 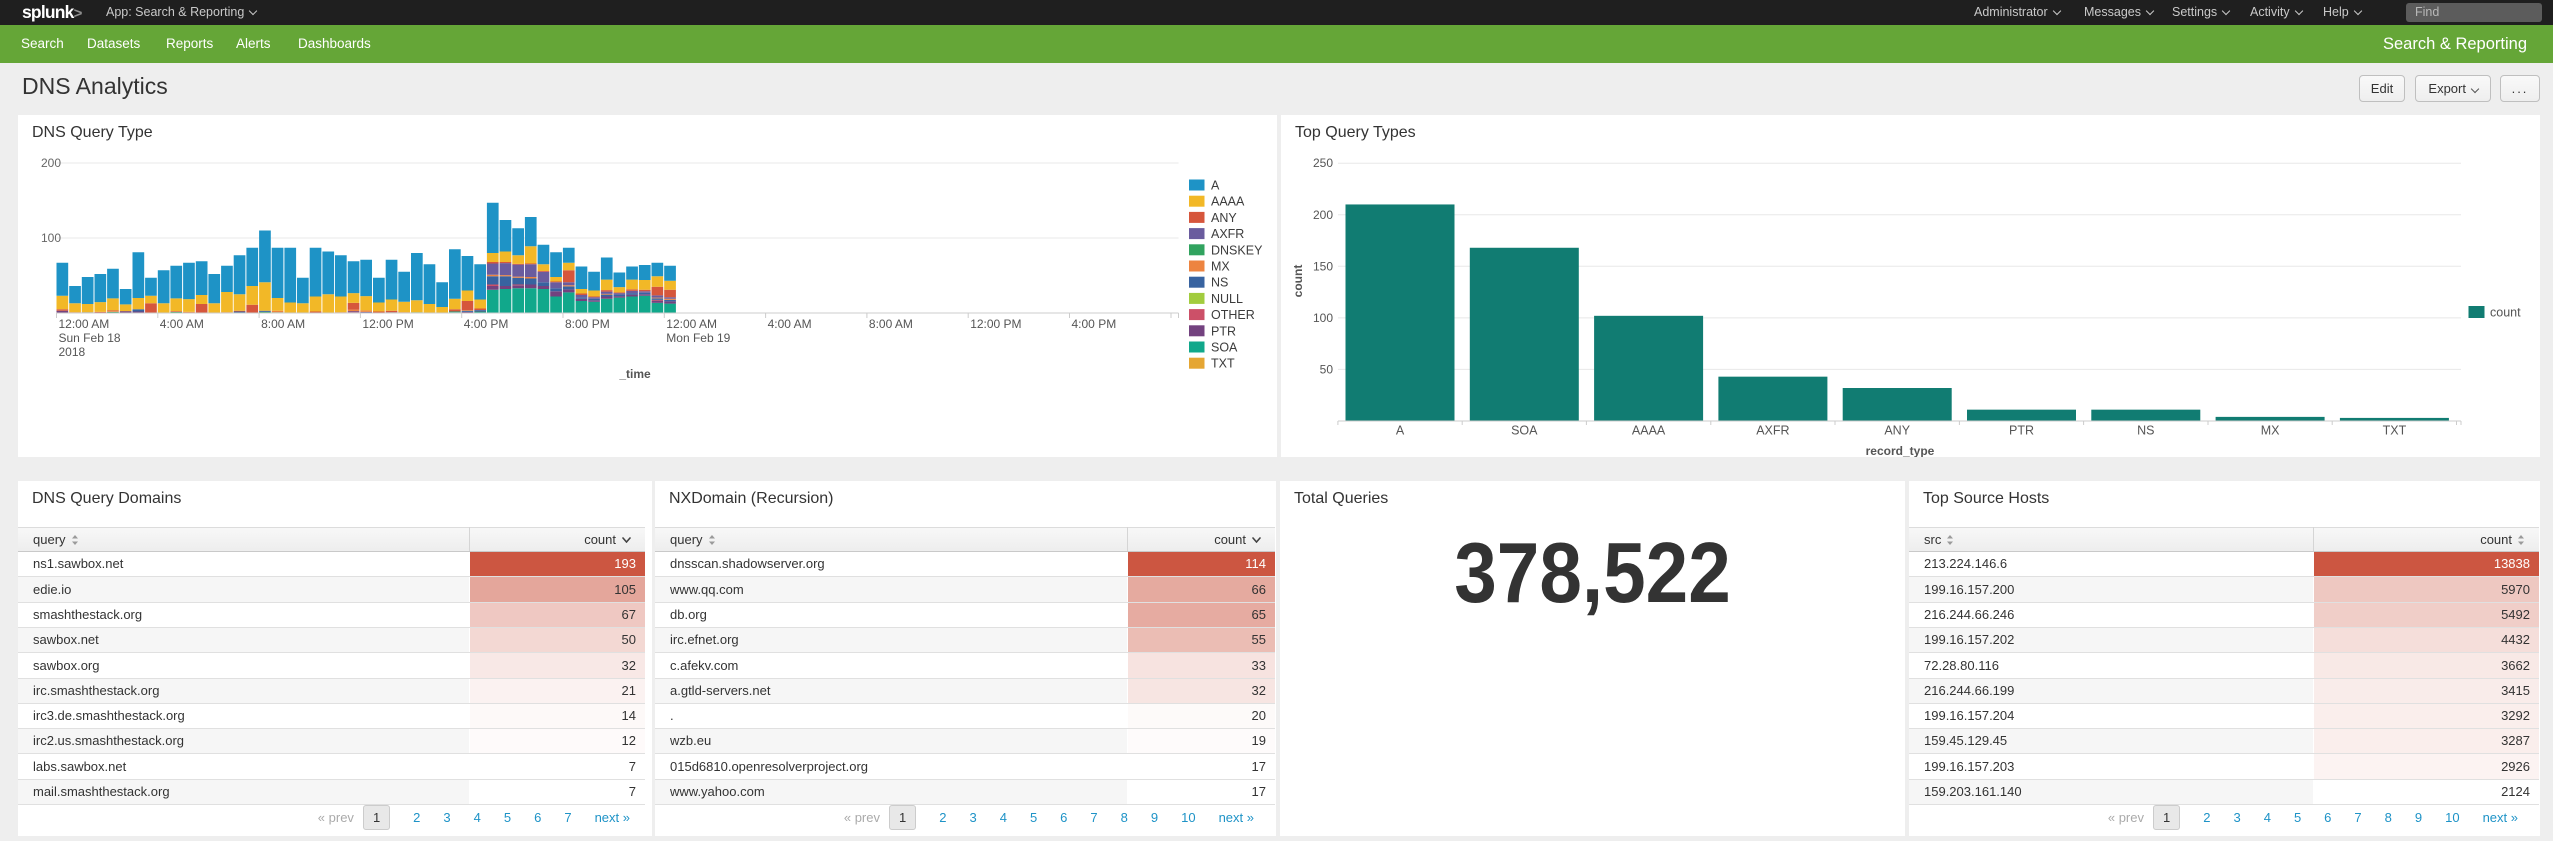 I want to click on svg-text: record_type, so click(x=1900, y=450).